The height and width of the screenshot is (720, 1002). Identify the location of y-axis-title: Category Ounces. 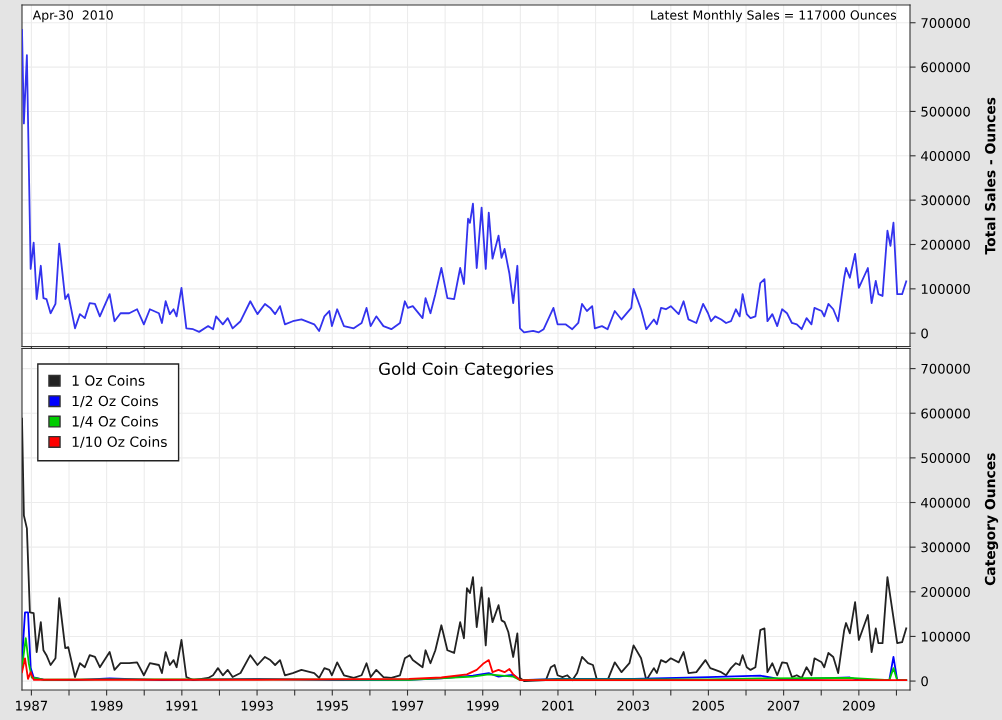
(991, 519).